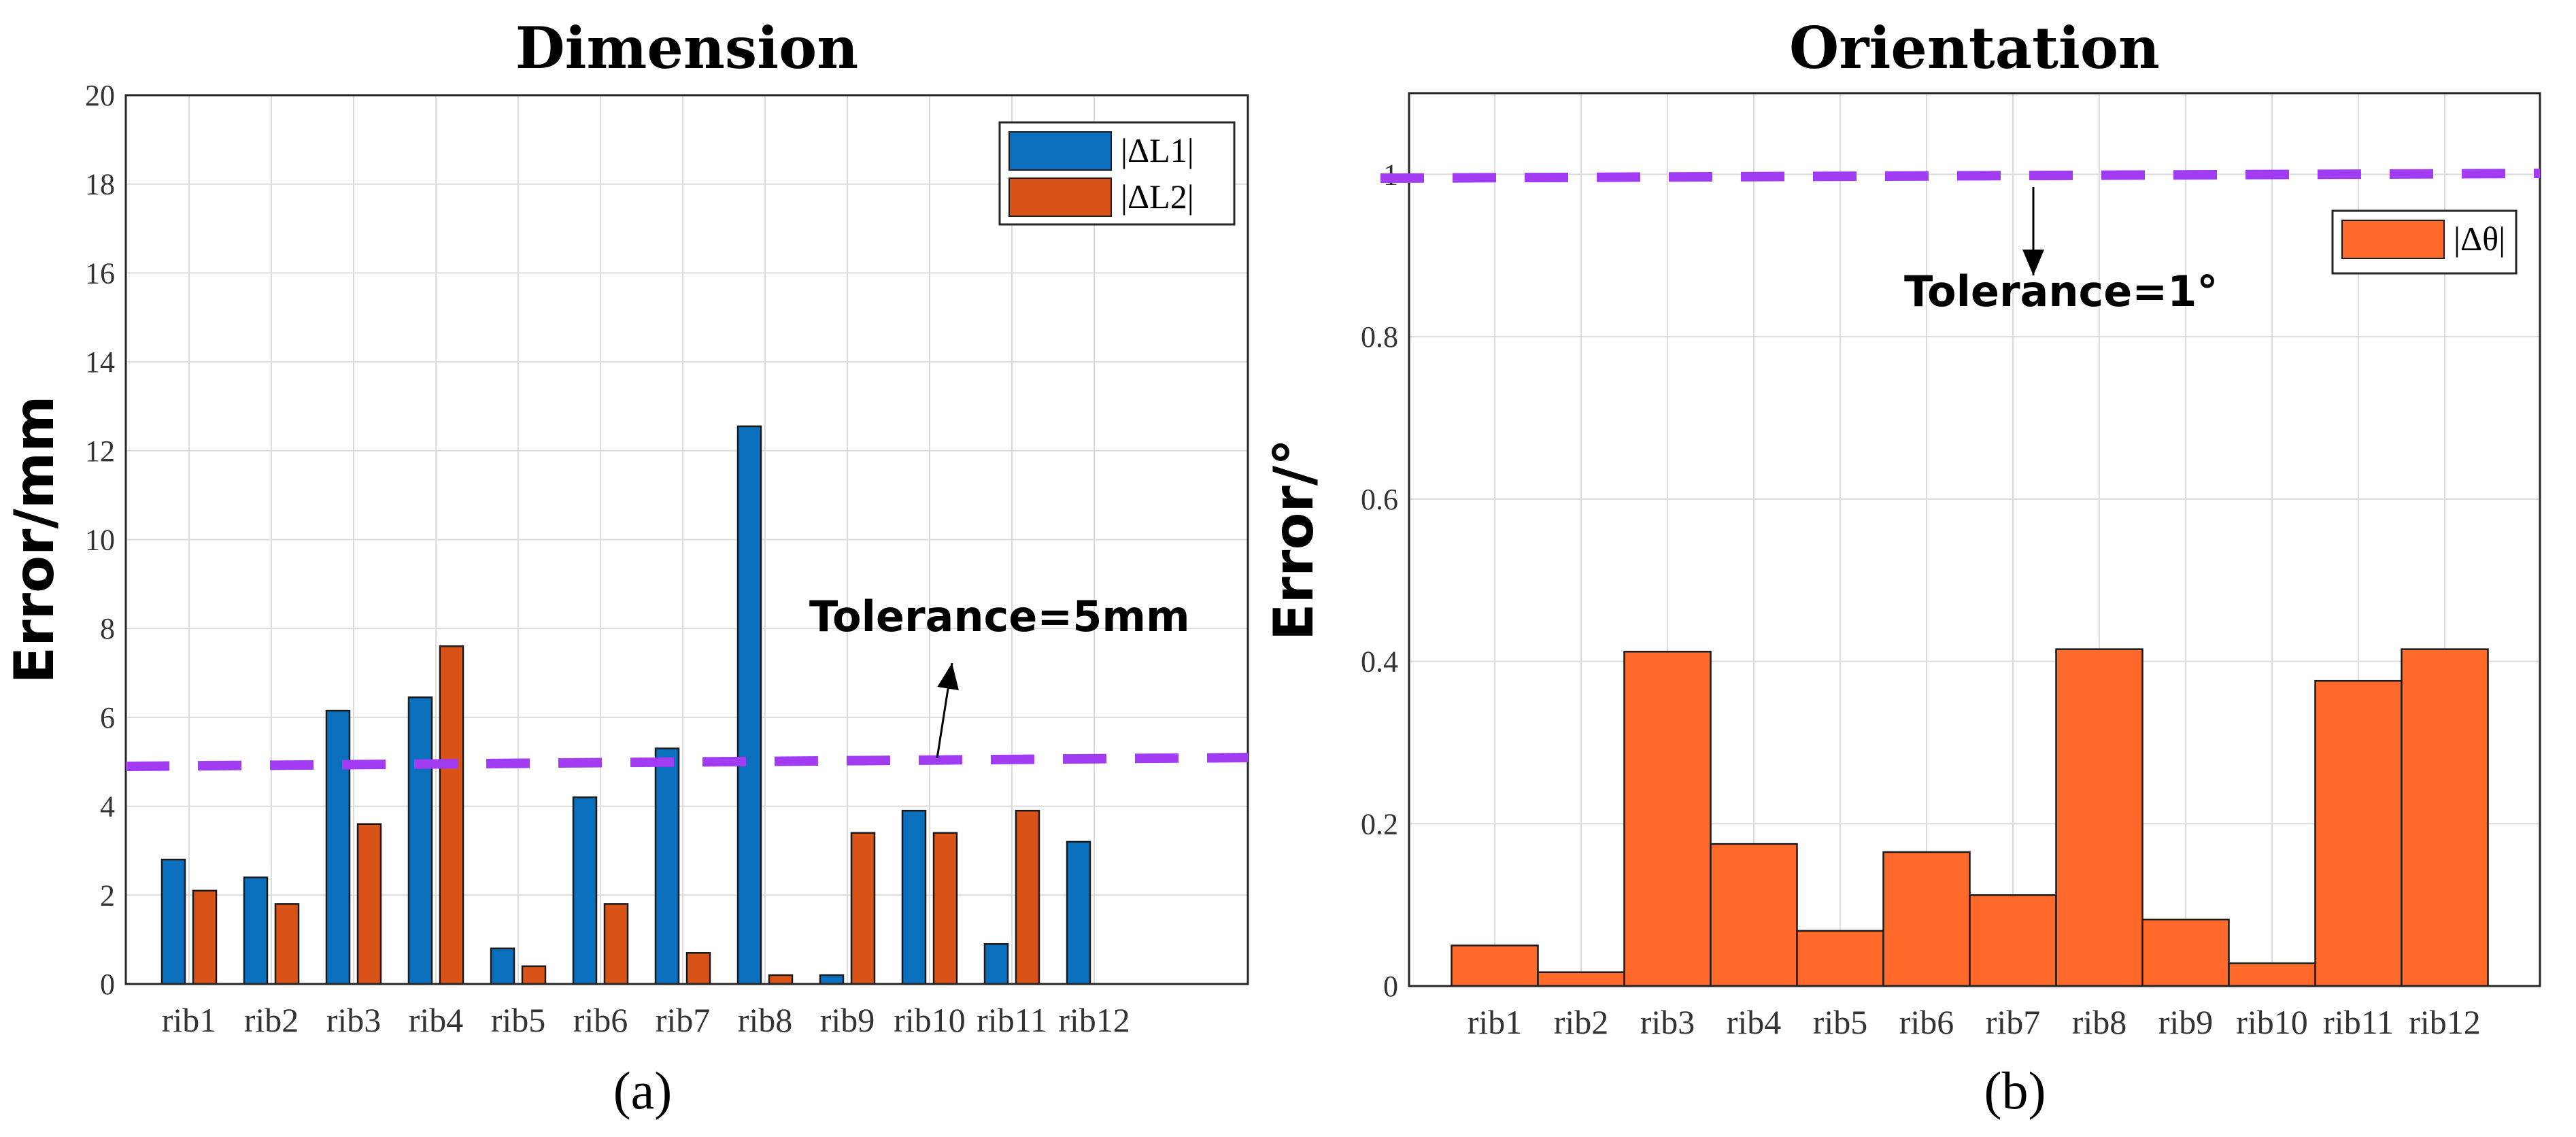  What do you see at coordinates (2015, 1090) in the screenshot?
I see `panel-label: (b)` at bounding box center [2015, 1090].